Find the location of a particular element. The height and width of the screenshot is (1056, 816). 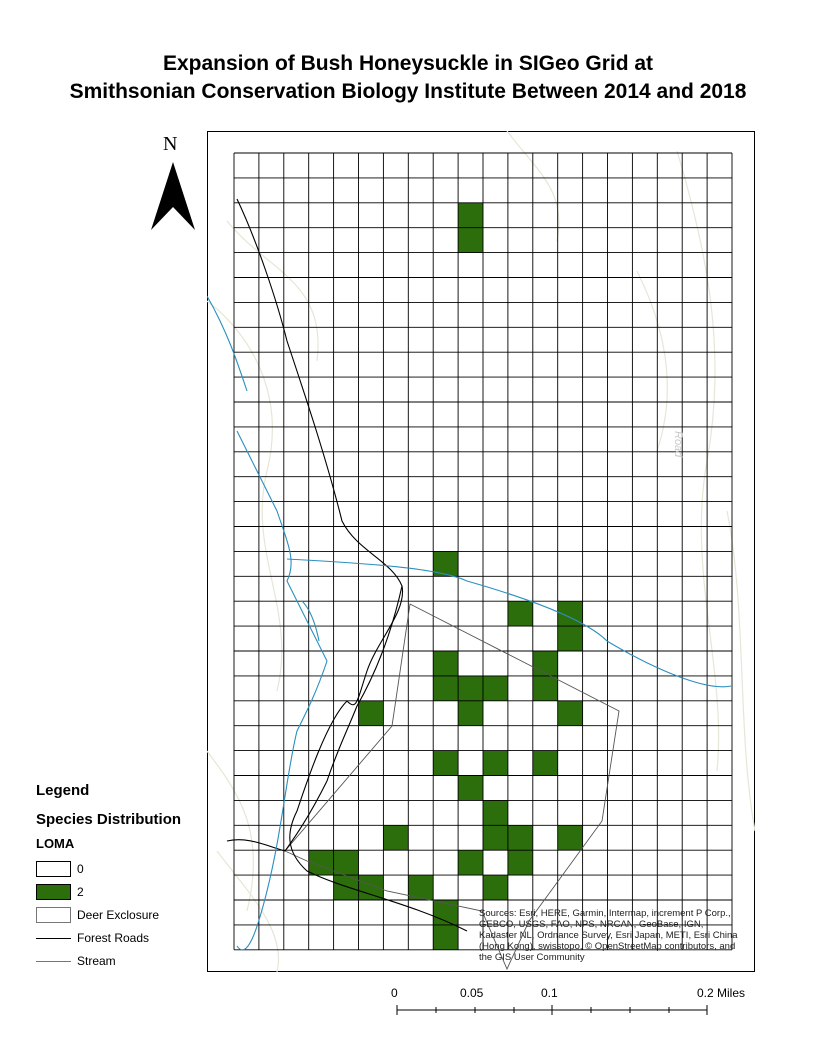

scale-label: 0.2 Miles is located at coordinates (721, 993).